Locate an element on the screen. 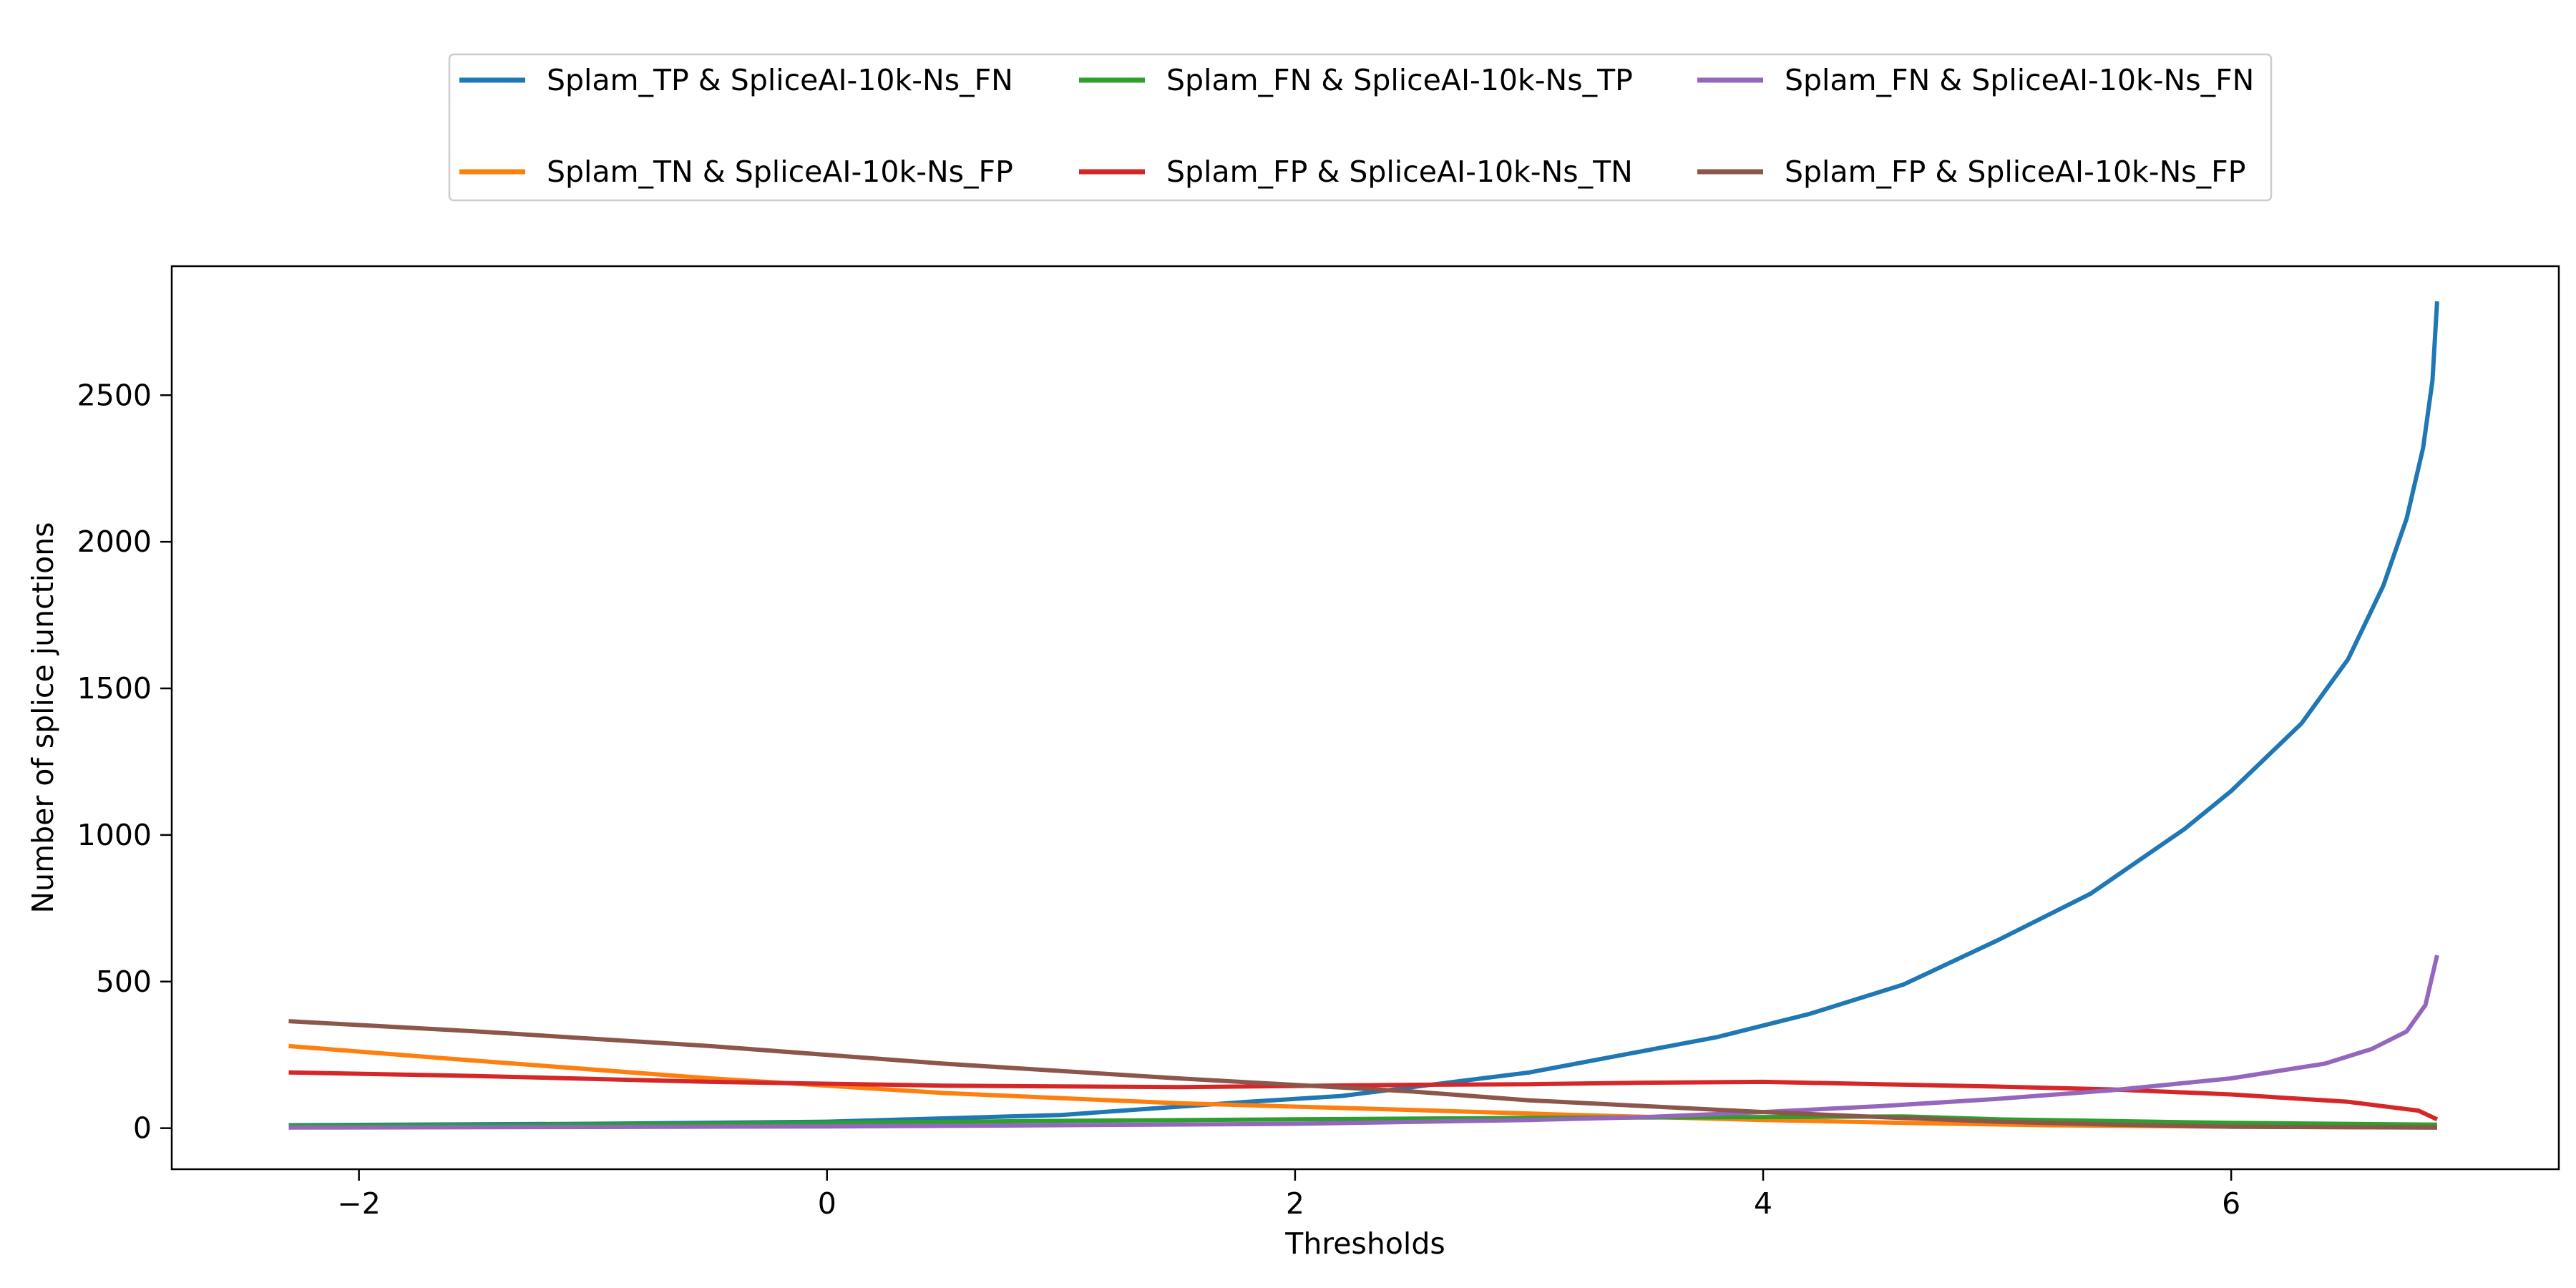  y-tick-label: 2000 is located at coordinates (114, 542).